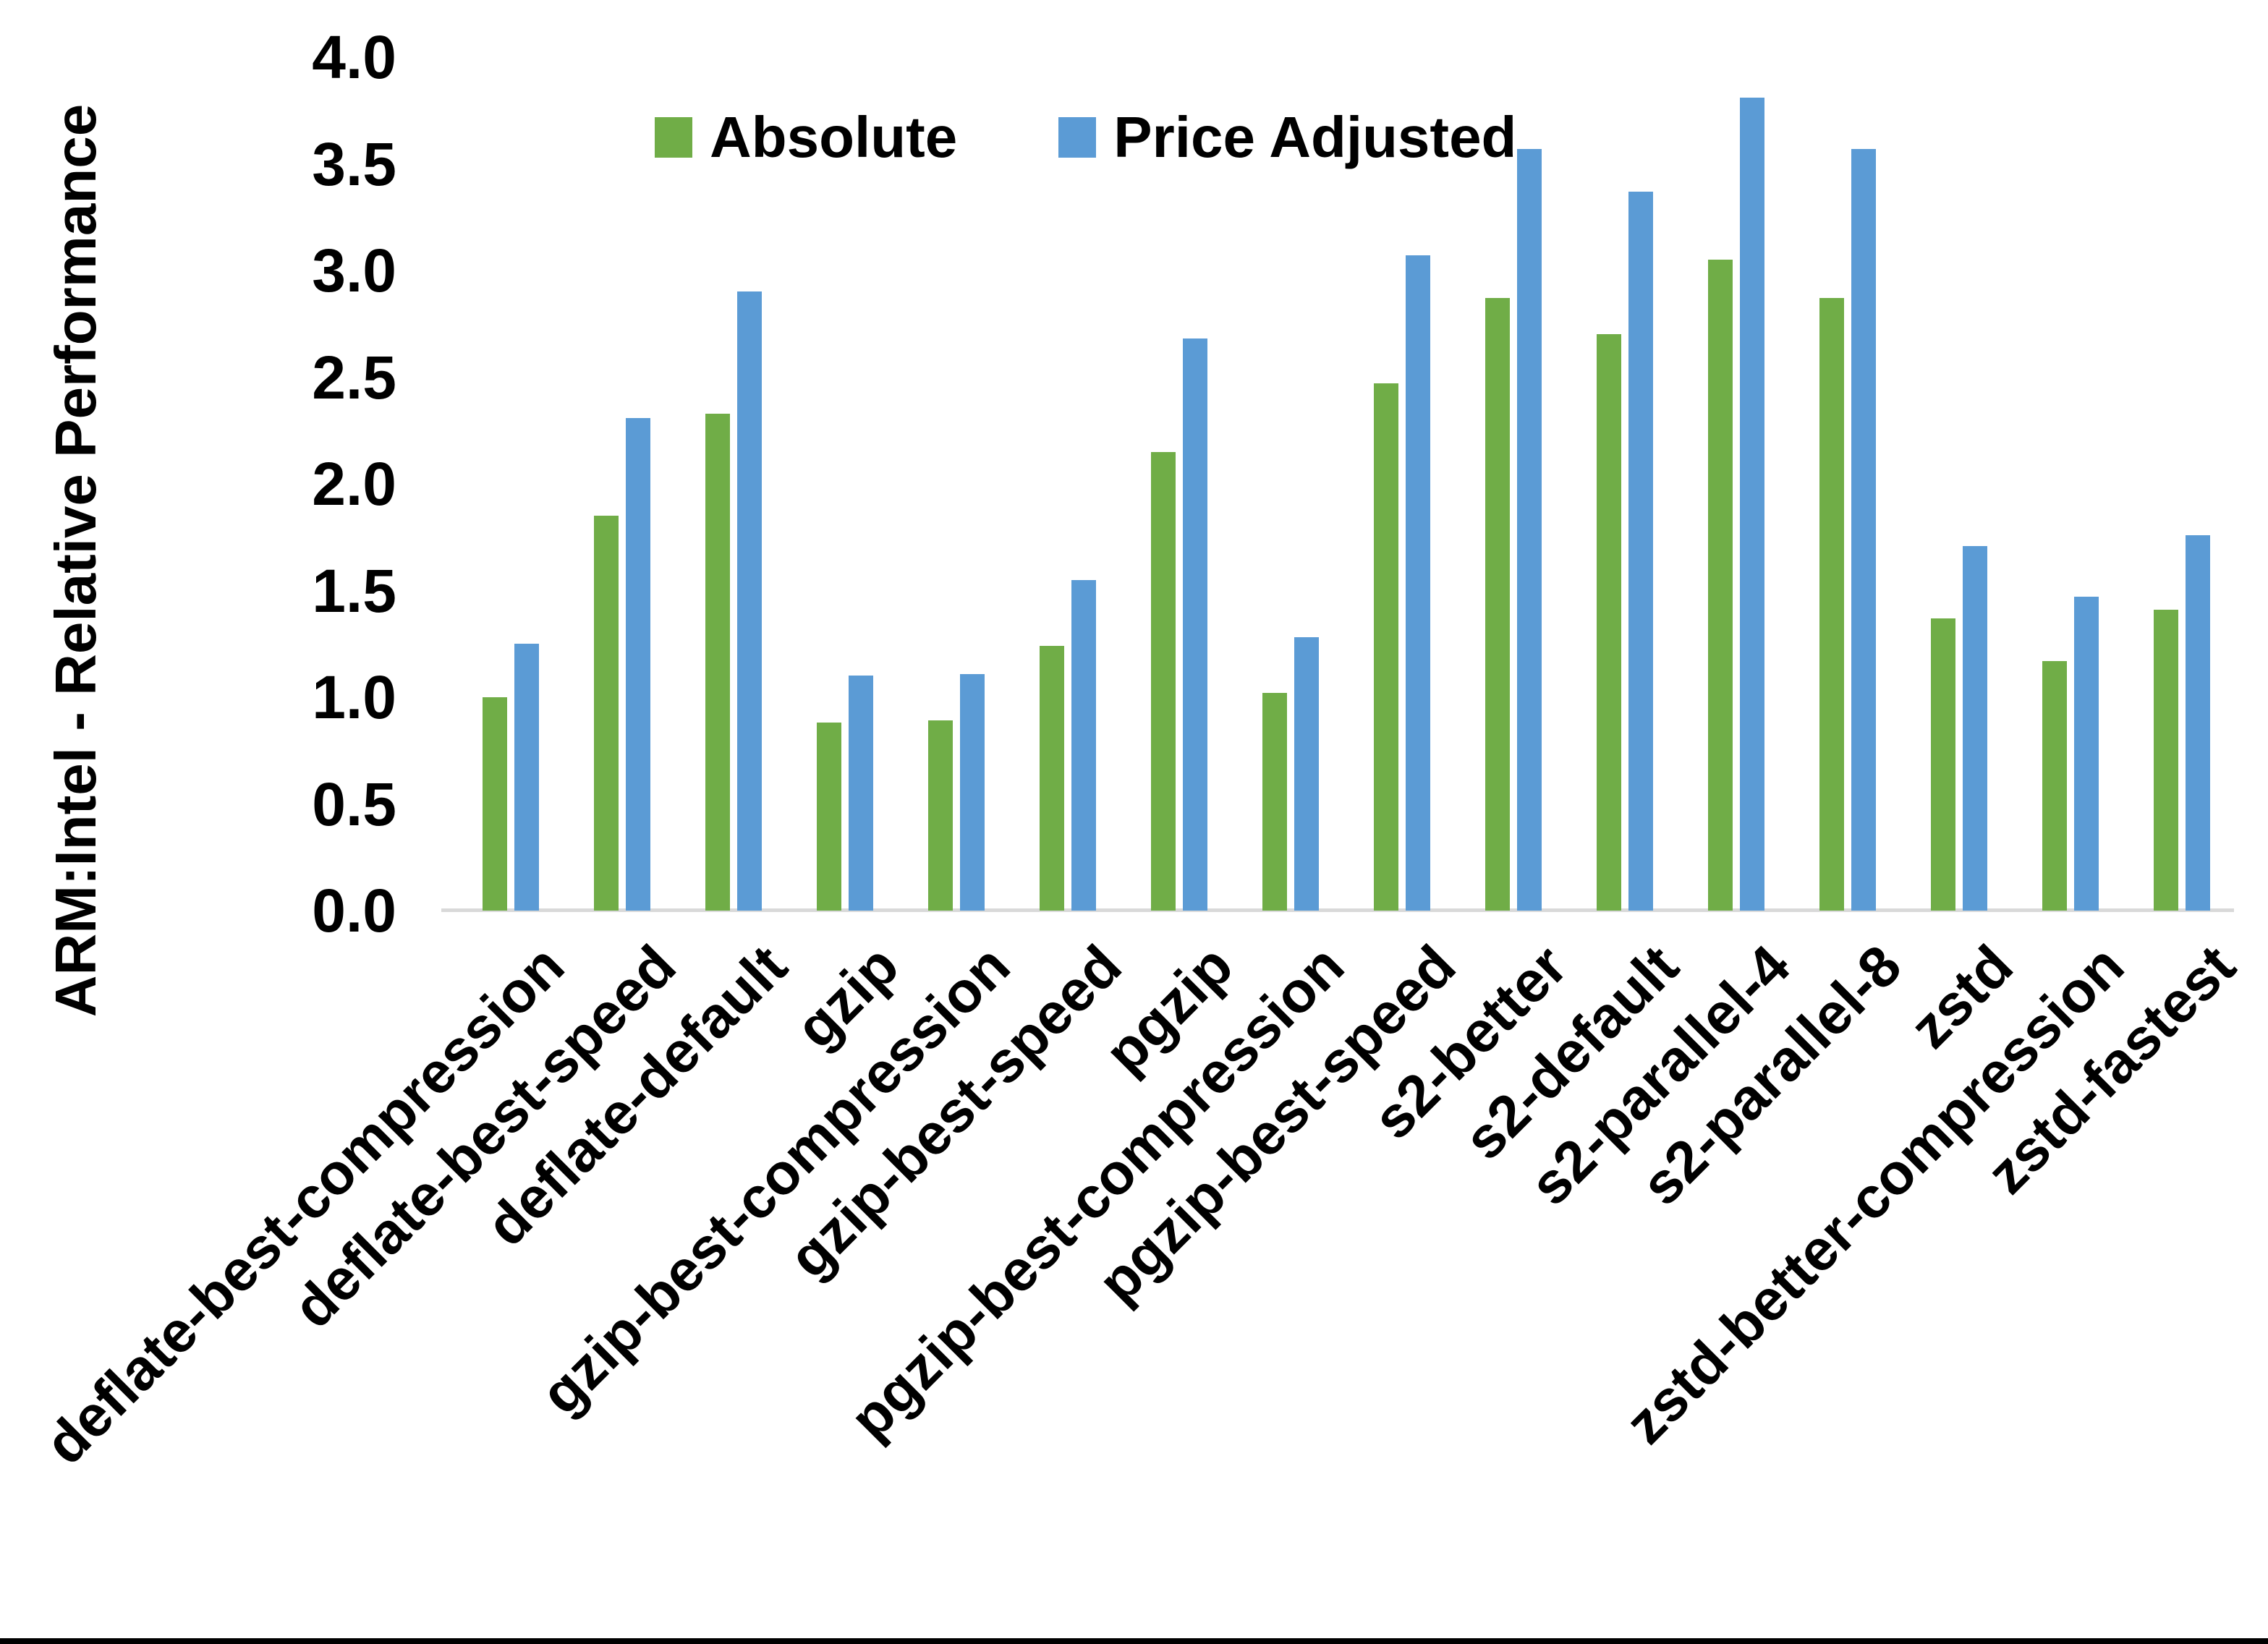  I want to click on bar-absolute-s2-better, so click(1497, 604).